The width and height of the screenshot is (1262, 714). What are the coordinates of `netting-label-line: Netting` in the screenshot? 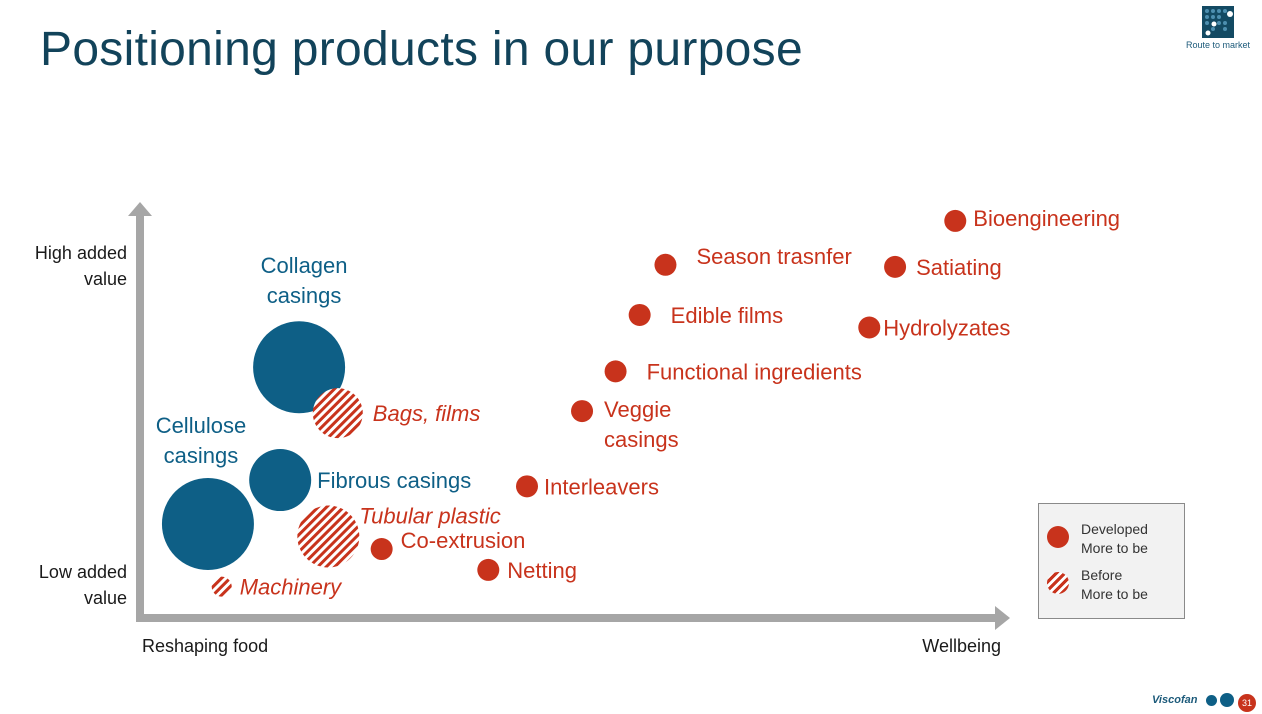 It's located at (542, 570).